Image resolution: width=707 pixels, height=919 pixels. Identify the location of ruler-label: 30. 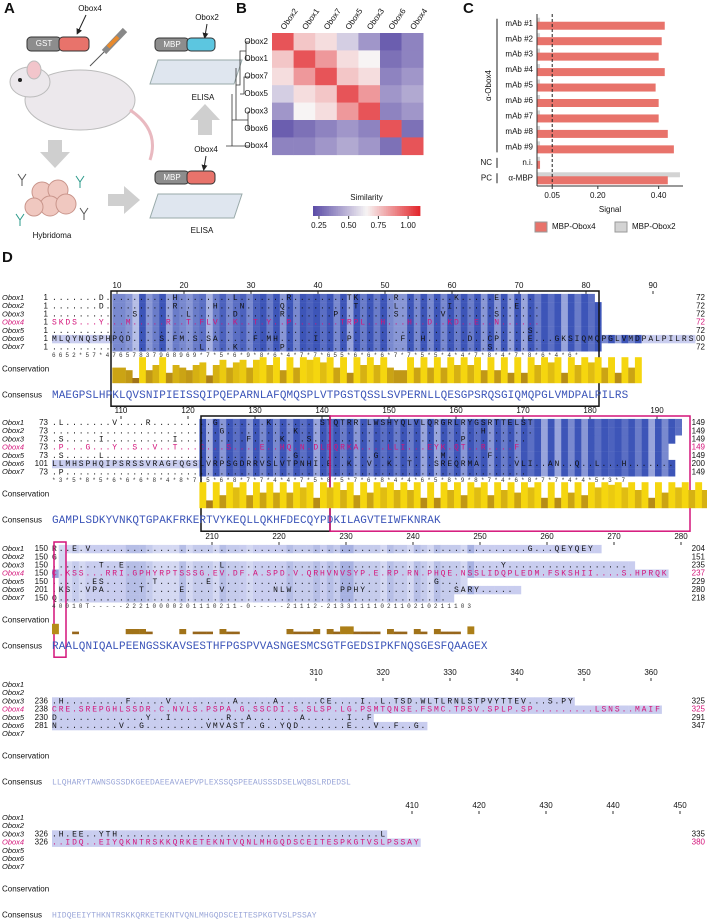
(251, 285).